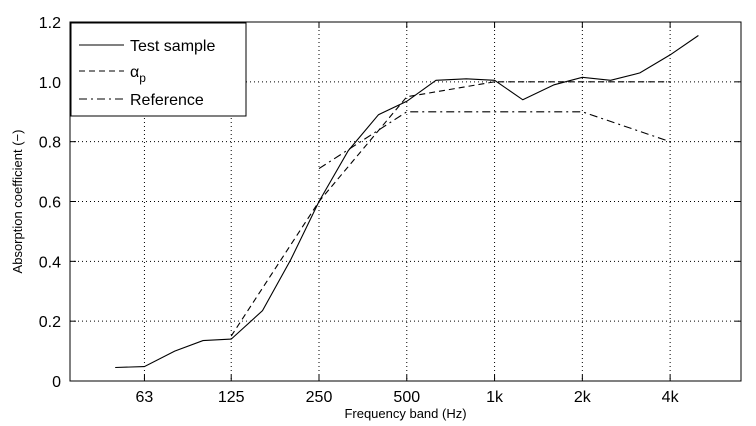 The image size is (756, 426). I want to click on legend: Test sample αp Reference, so click(158, 69).